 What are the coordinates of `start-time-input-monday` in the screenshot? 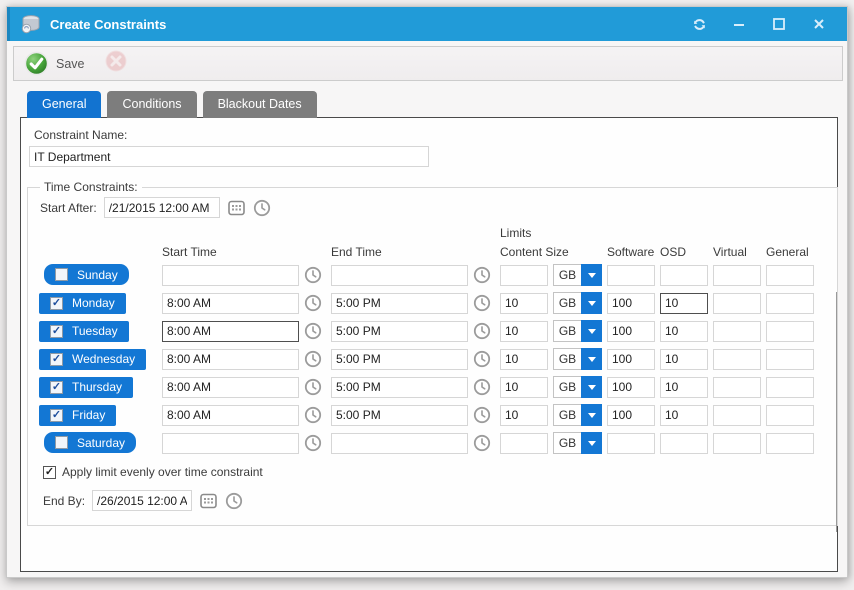 It's located at (230, 303).